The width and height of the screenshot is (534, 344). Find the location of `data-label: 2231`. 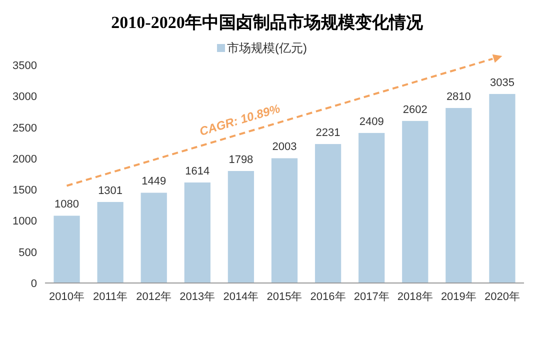

data-label: 2231 is located at coordinates (328, 133).